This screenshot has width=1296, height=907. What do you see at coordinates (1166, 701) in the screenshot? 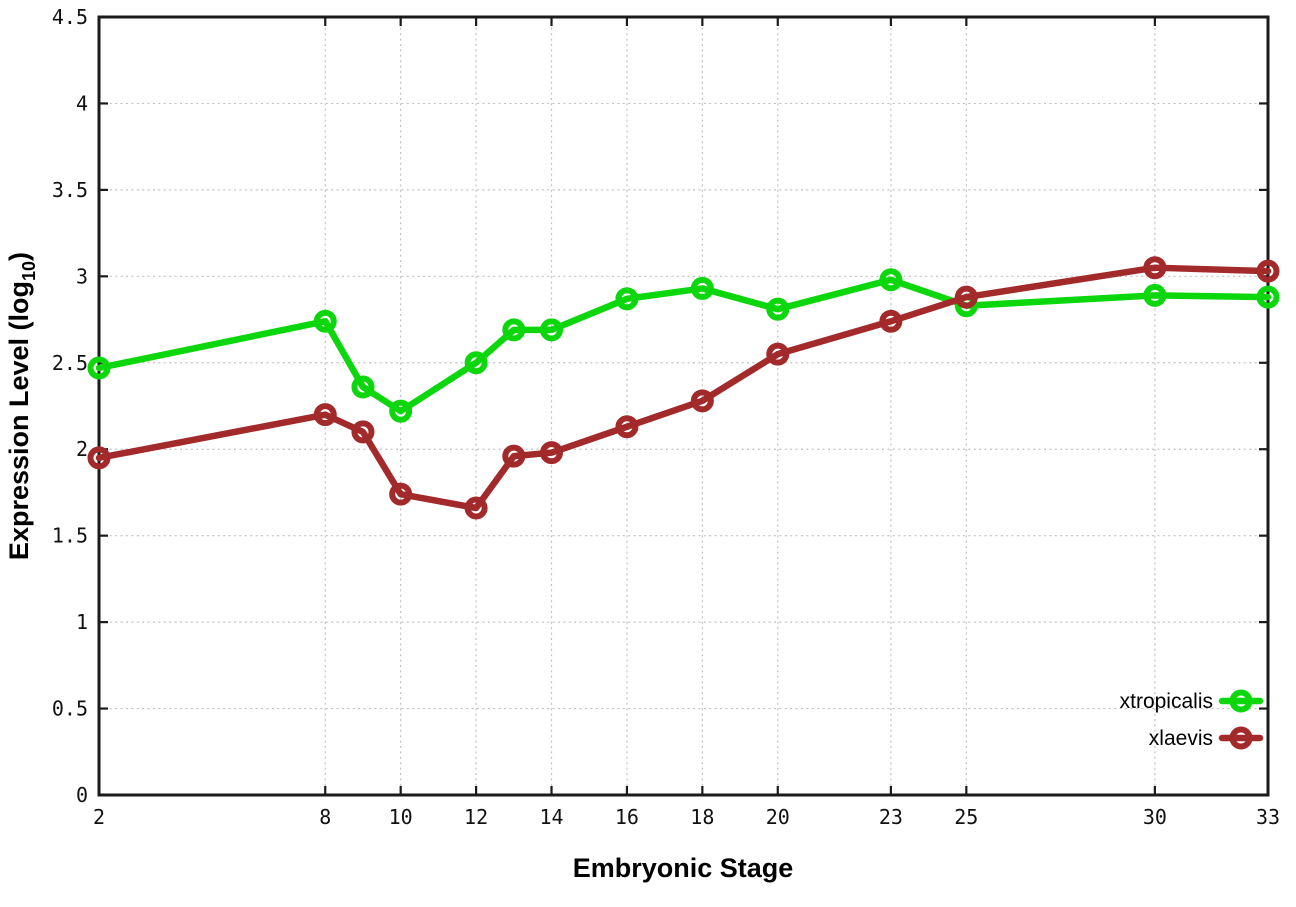
I see `legend-label-xtropicalis: xtropicalis` at bounding box center [1166, 701].